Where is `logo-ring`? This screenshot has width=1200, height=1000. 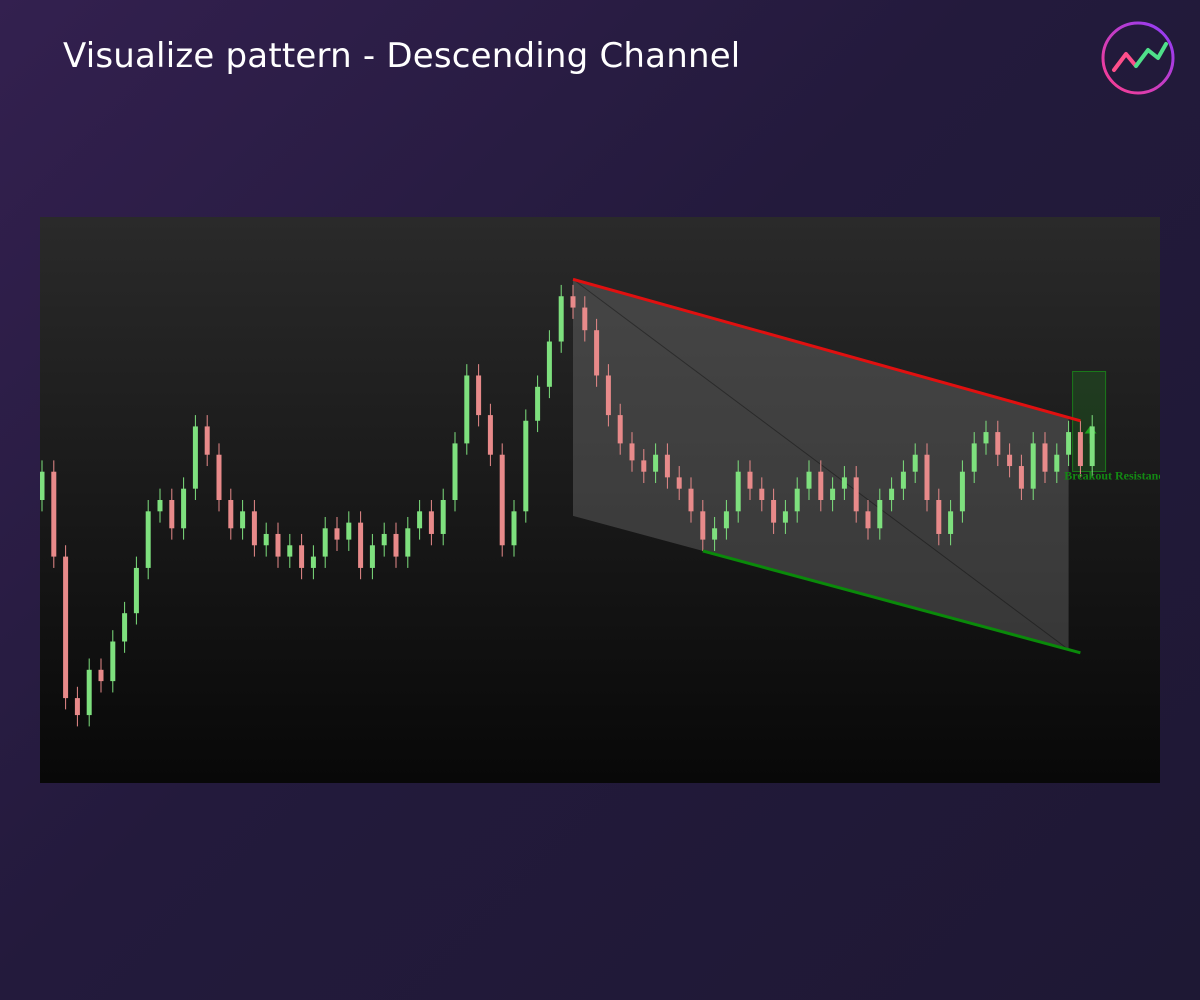
logo-ring is located at coordinates (1138, 58).